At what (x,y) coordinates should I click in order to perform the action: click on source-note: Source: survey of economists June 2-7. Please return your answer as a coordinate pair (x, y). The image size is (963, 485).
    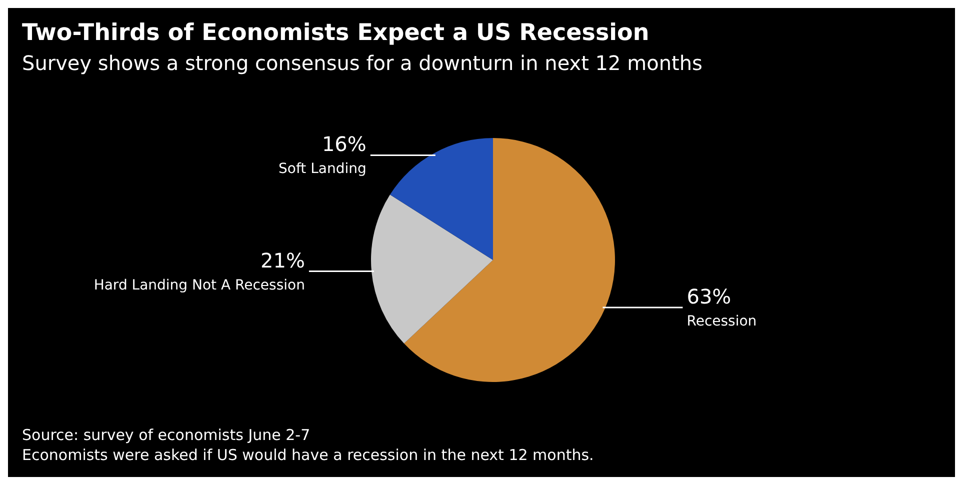
    Looking at the image, I should click on (166, 435).